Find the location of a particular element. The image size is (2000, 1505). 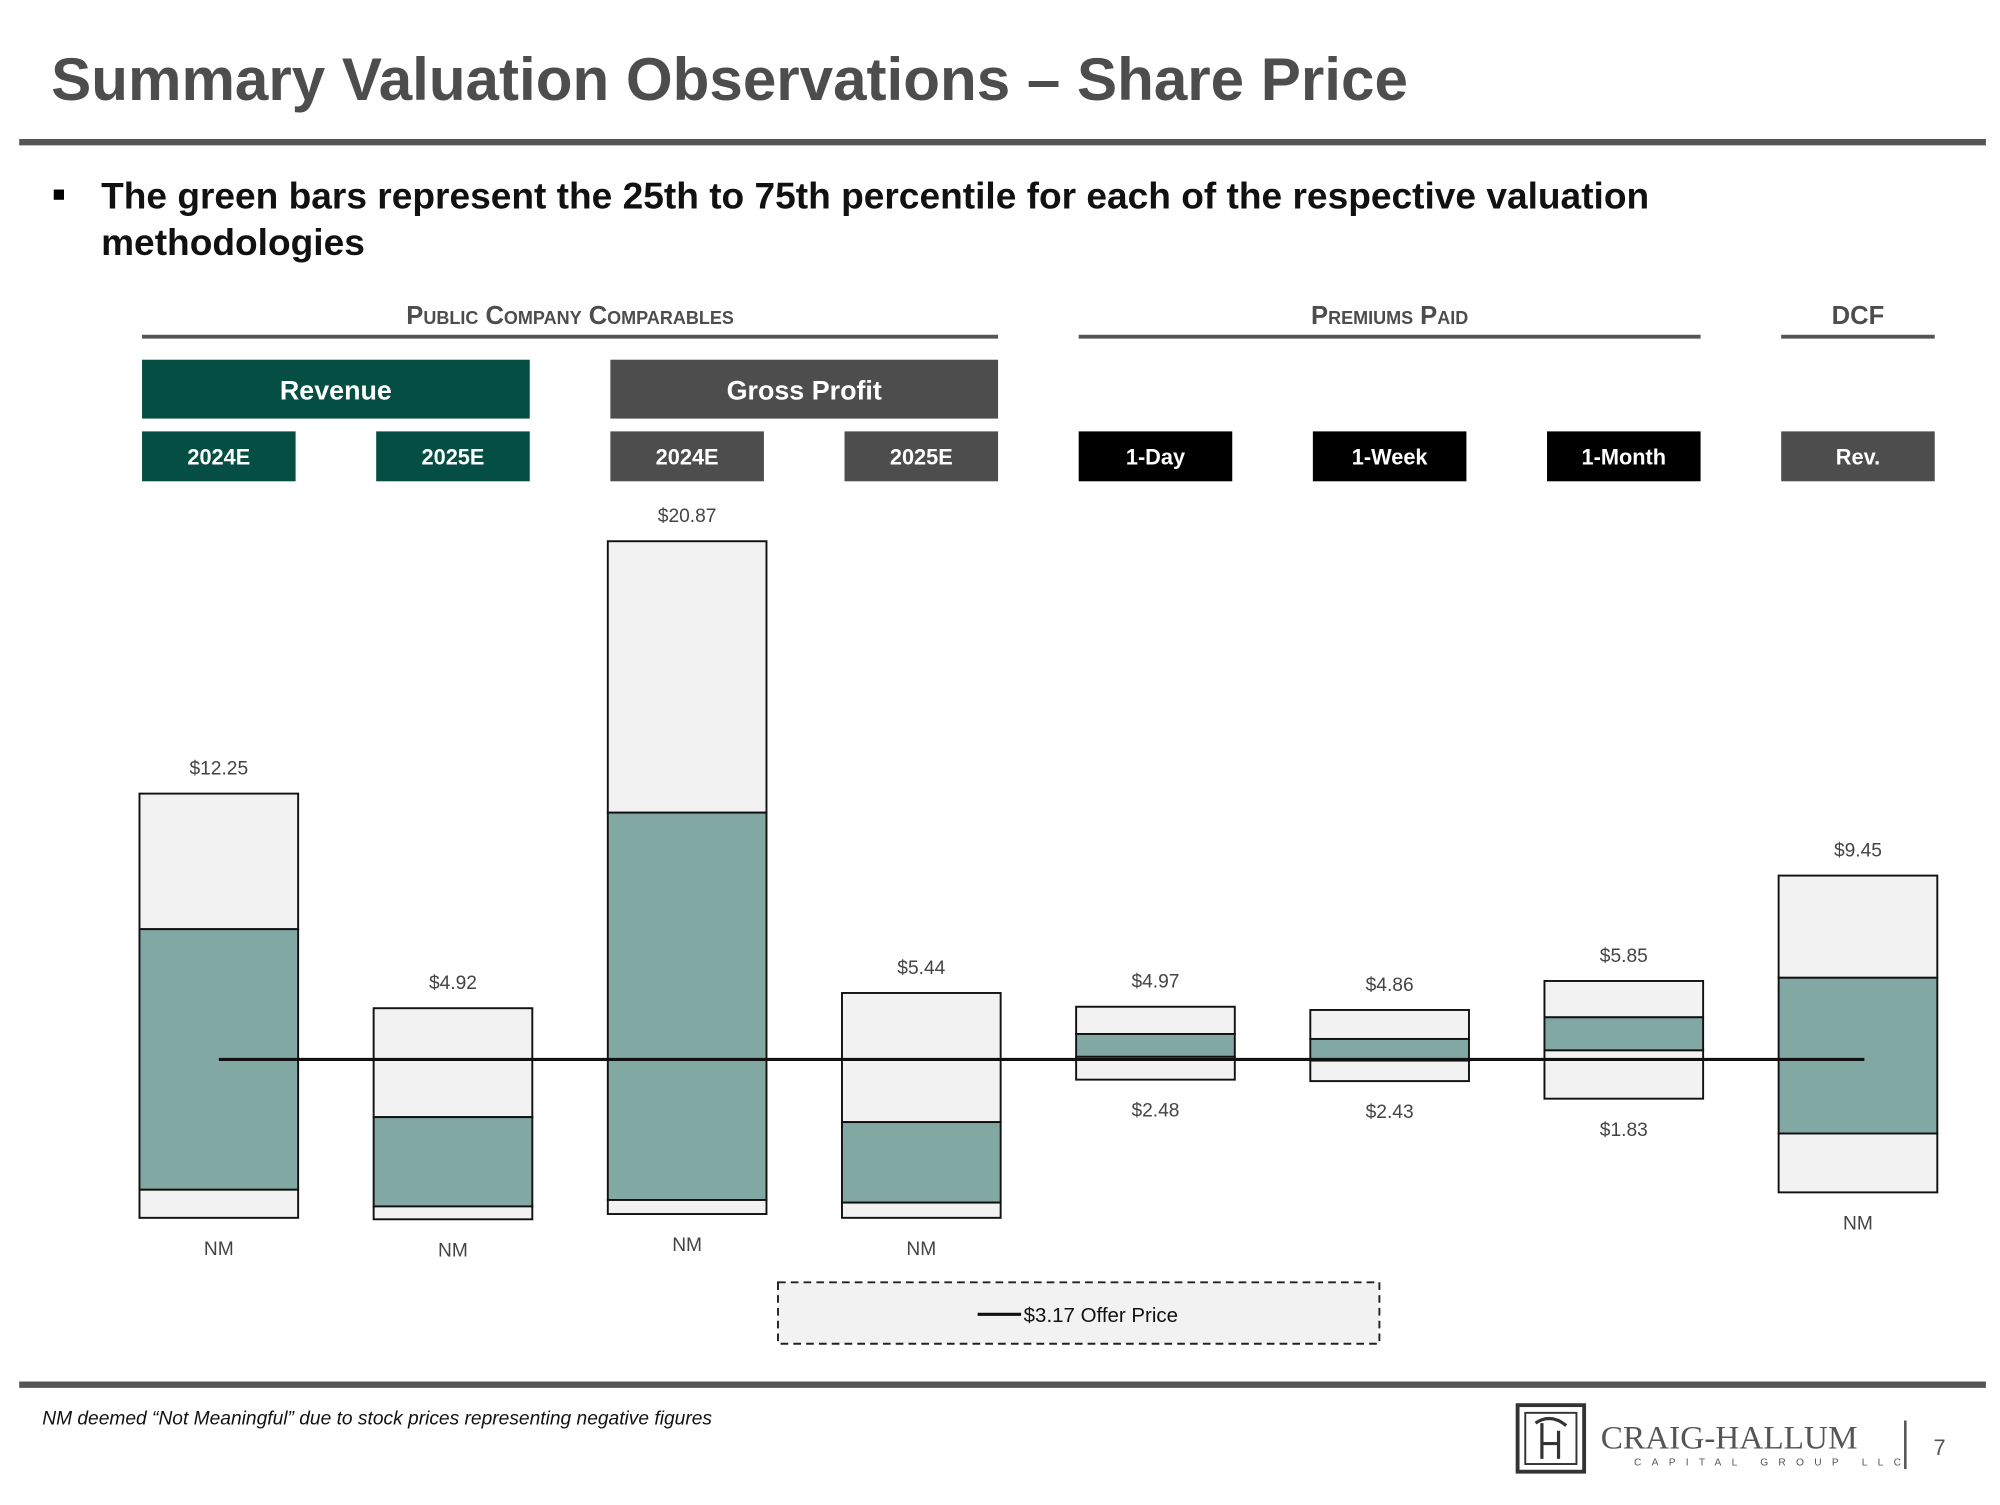

logo-mark is located at coordinates (1551, 1437).